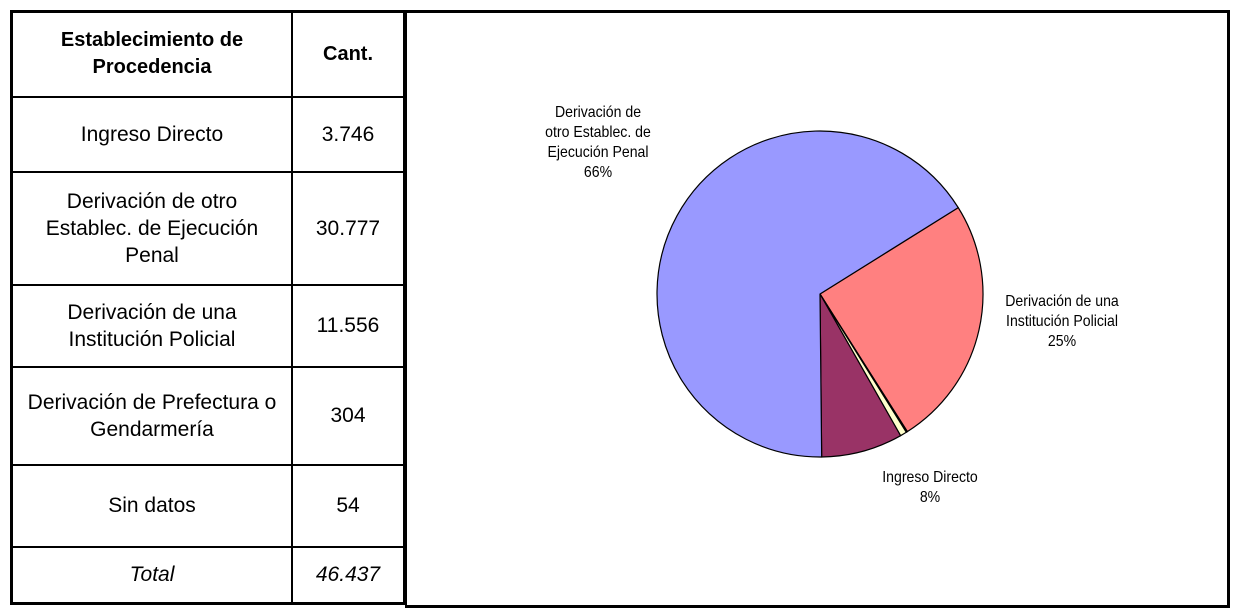  I want to click on slice-label: Ingreso Directo 8%, so click(930, 488).